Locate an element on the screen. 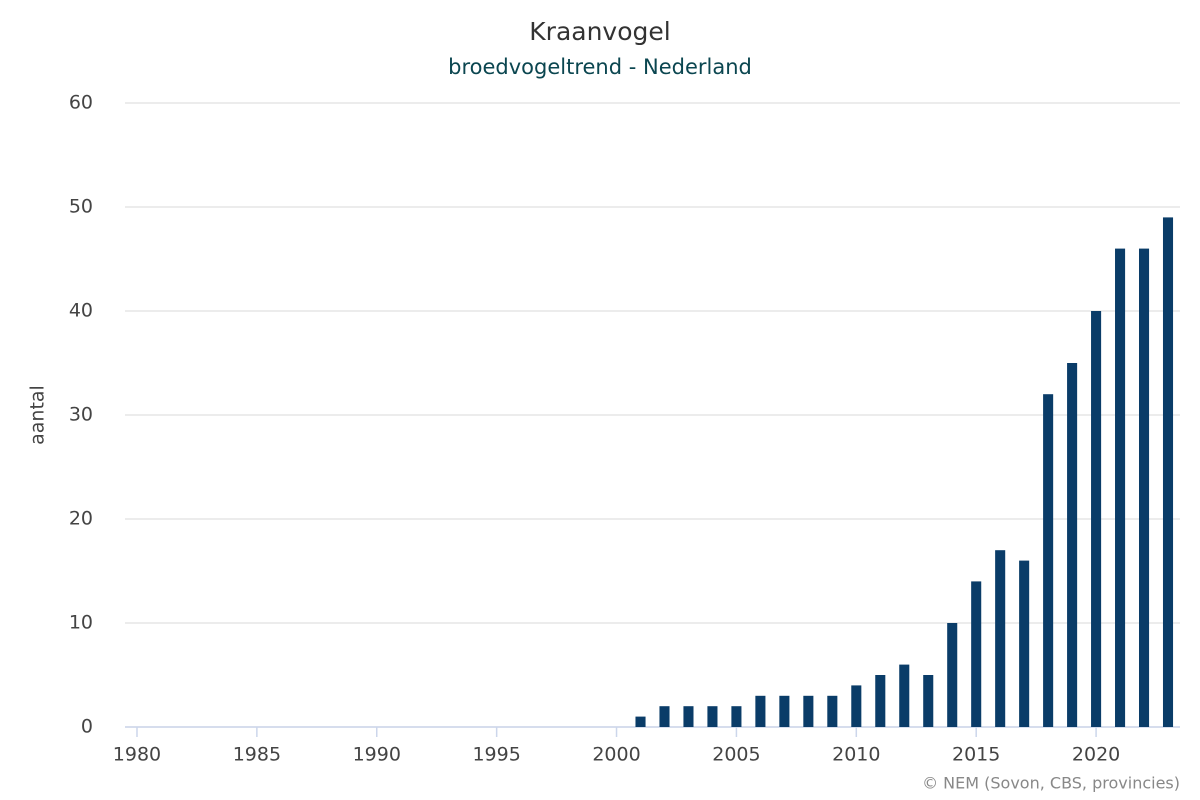 The image size is (1200, 800). chart-subtitle: broedvogeltrend - Nederland is located at coordinates (600, 67).